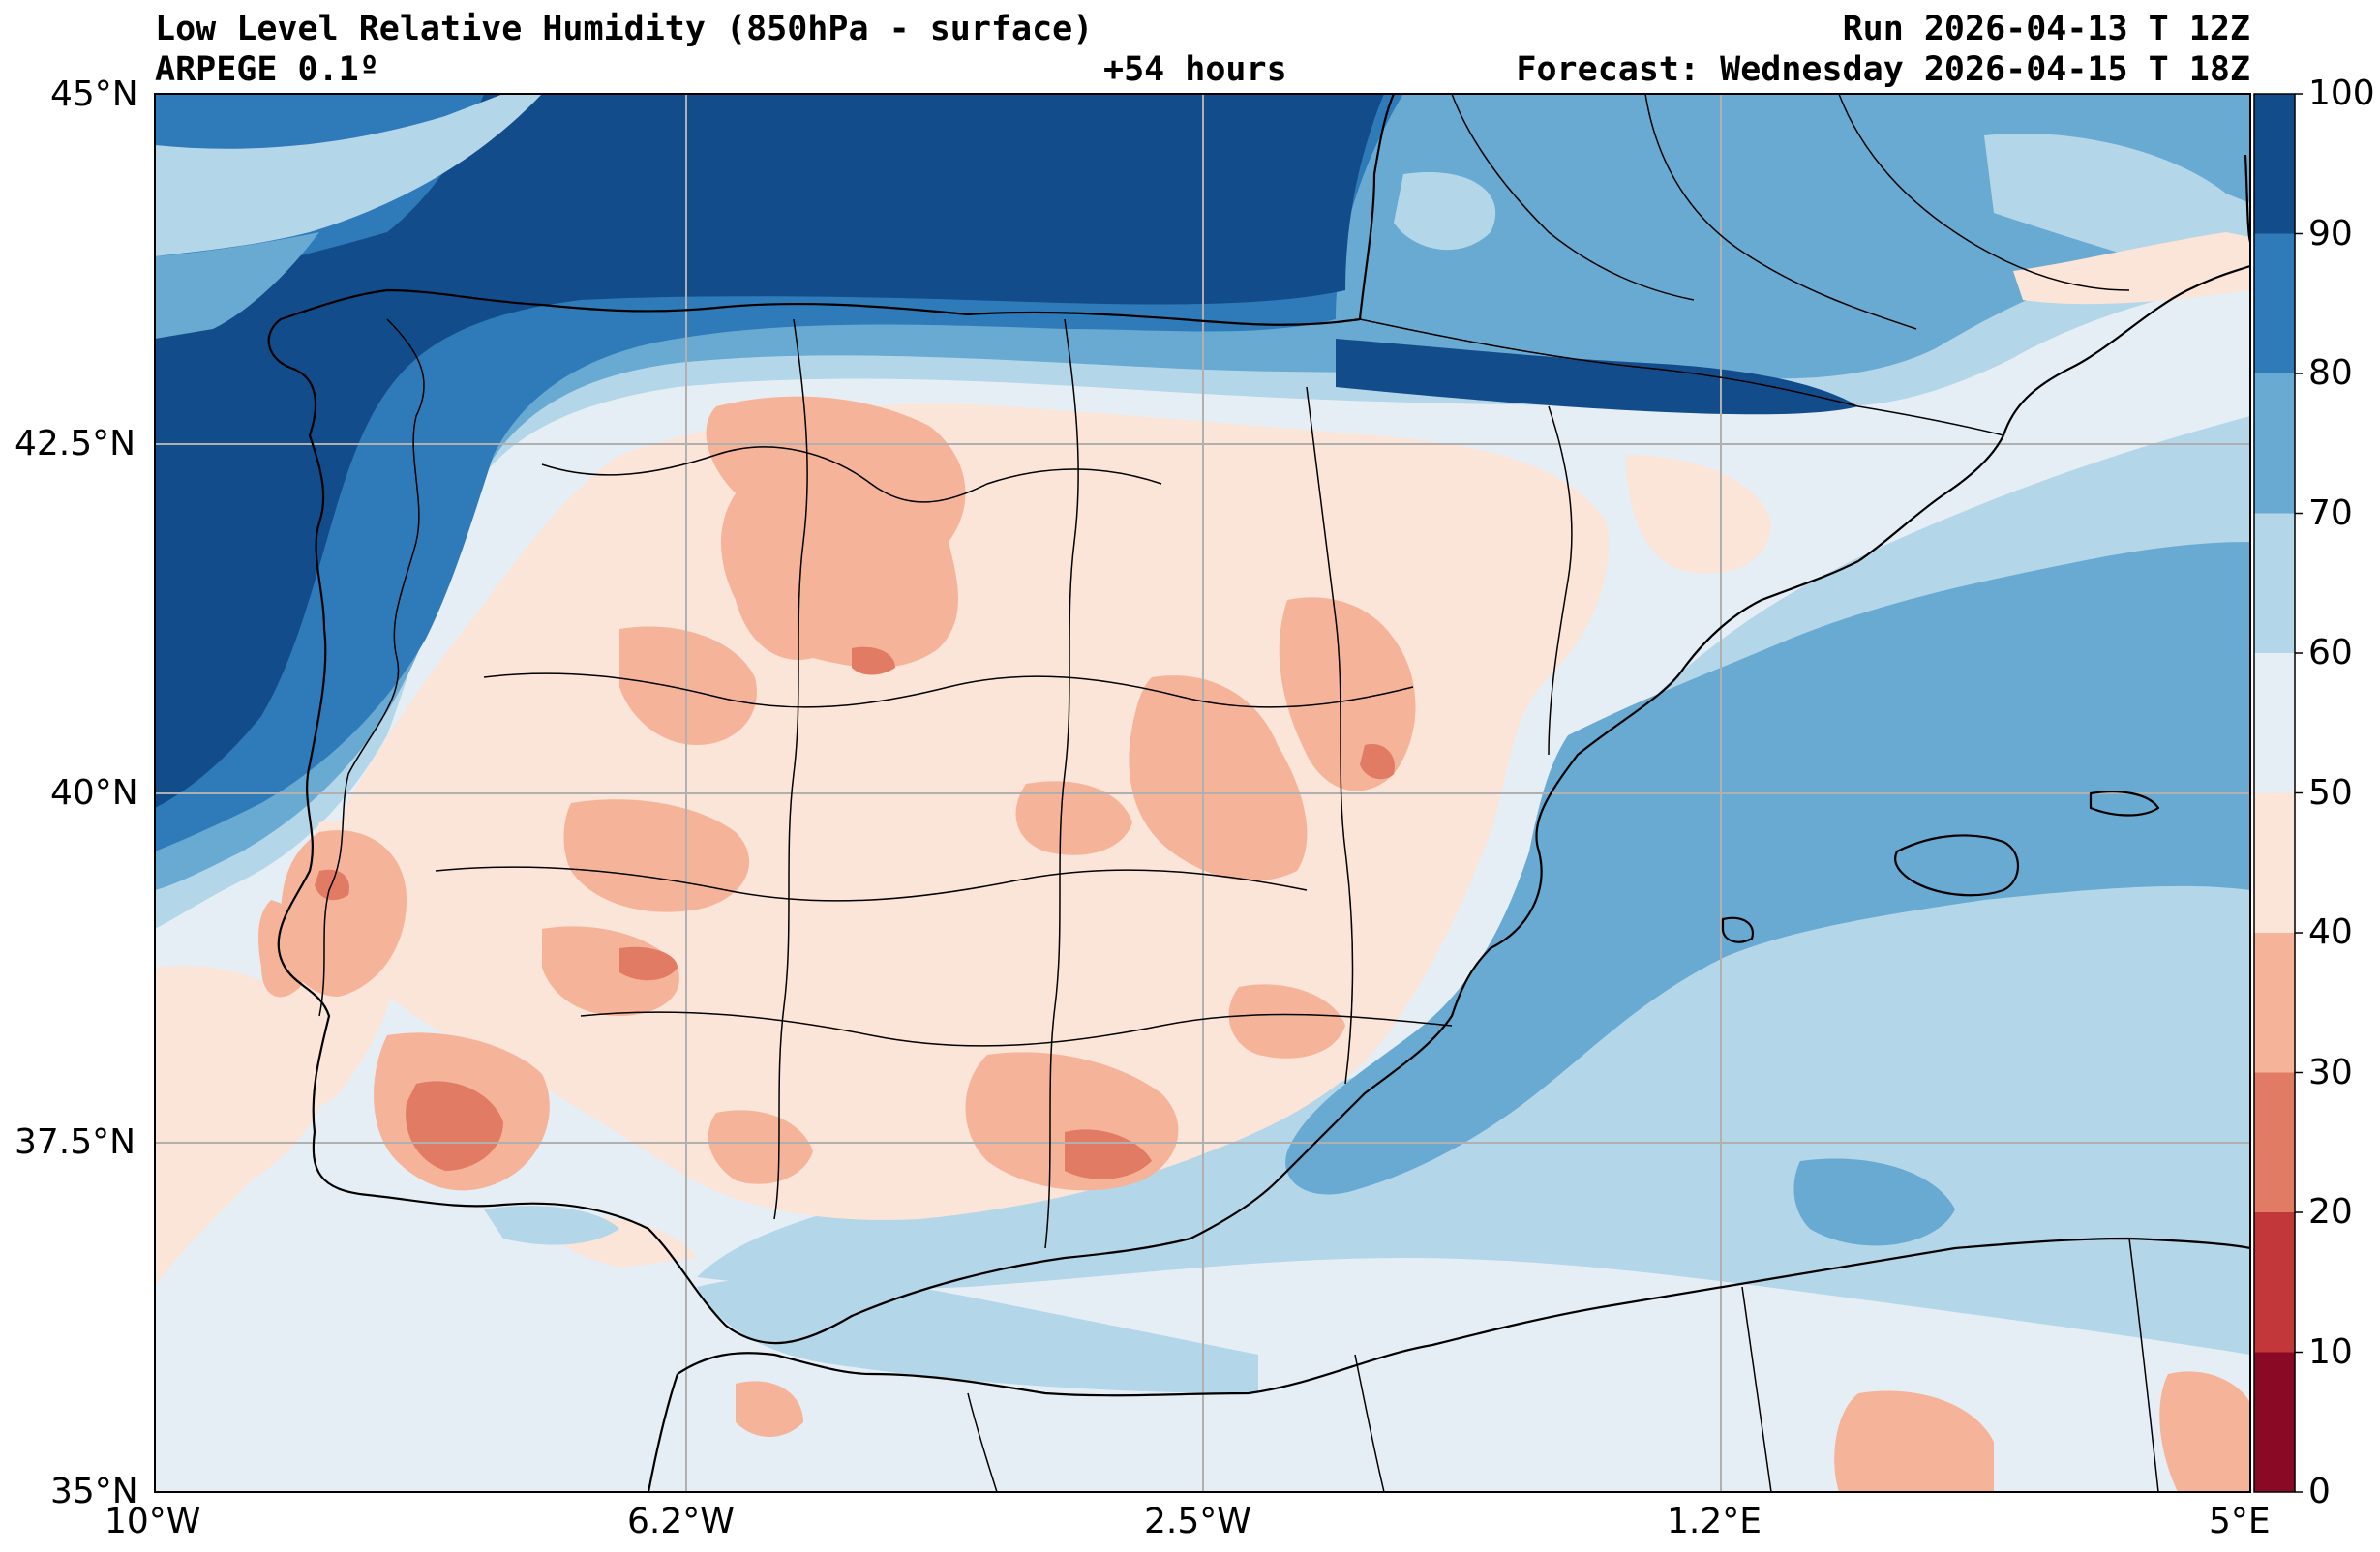 The image size is (2380, 1552). Describe the element at coordinates (1956, 866) in the screenshot. I see `coastline-mallorca` at that location.